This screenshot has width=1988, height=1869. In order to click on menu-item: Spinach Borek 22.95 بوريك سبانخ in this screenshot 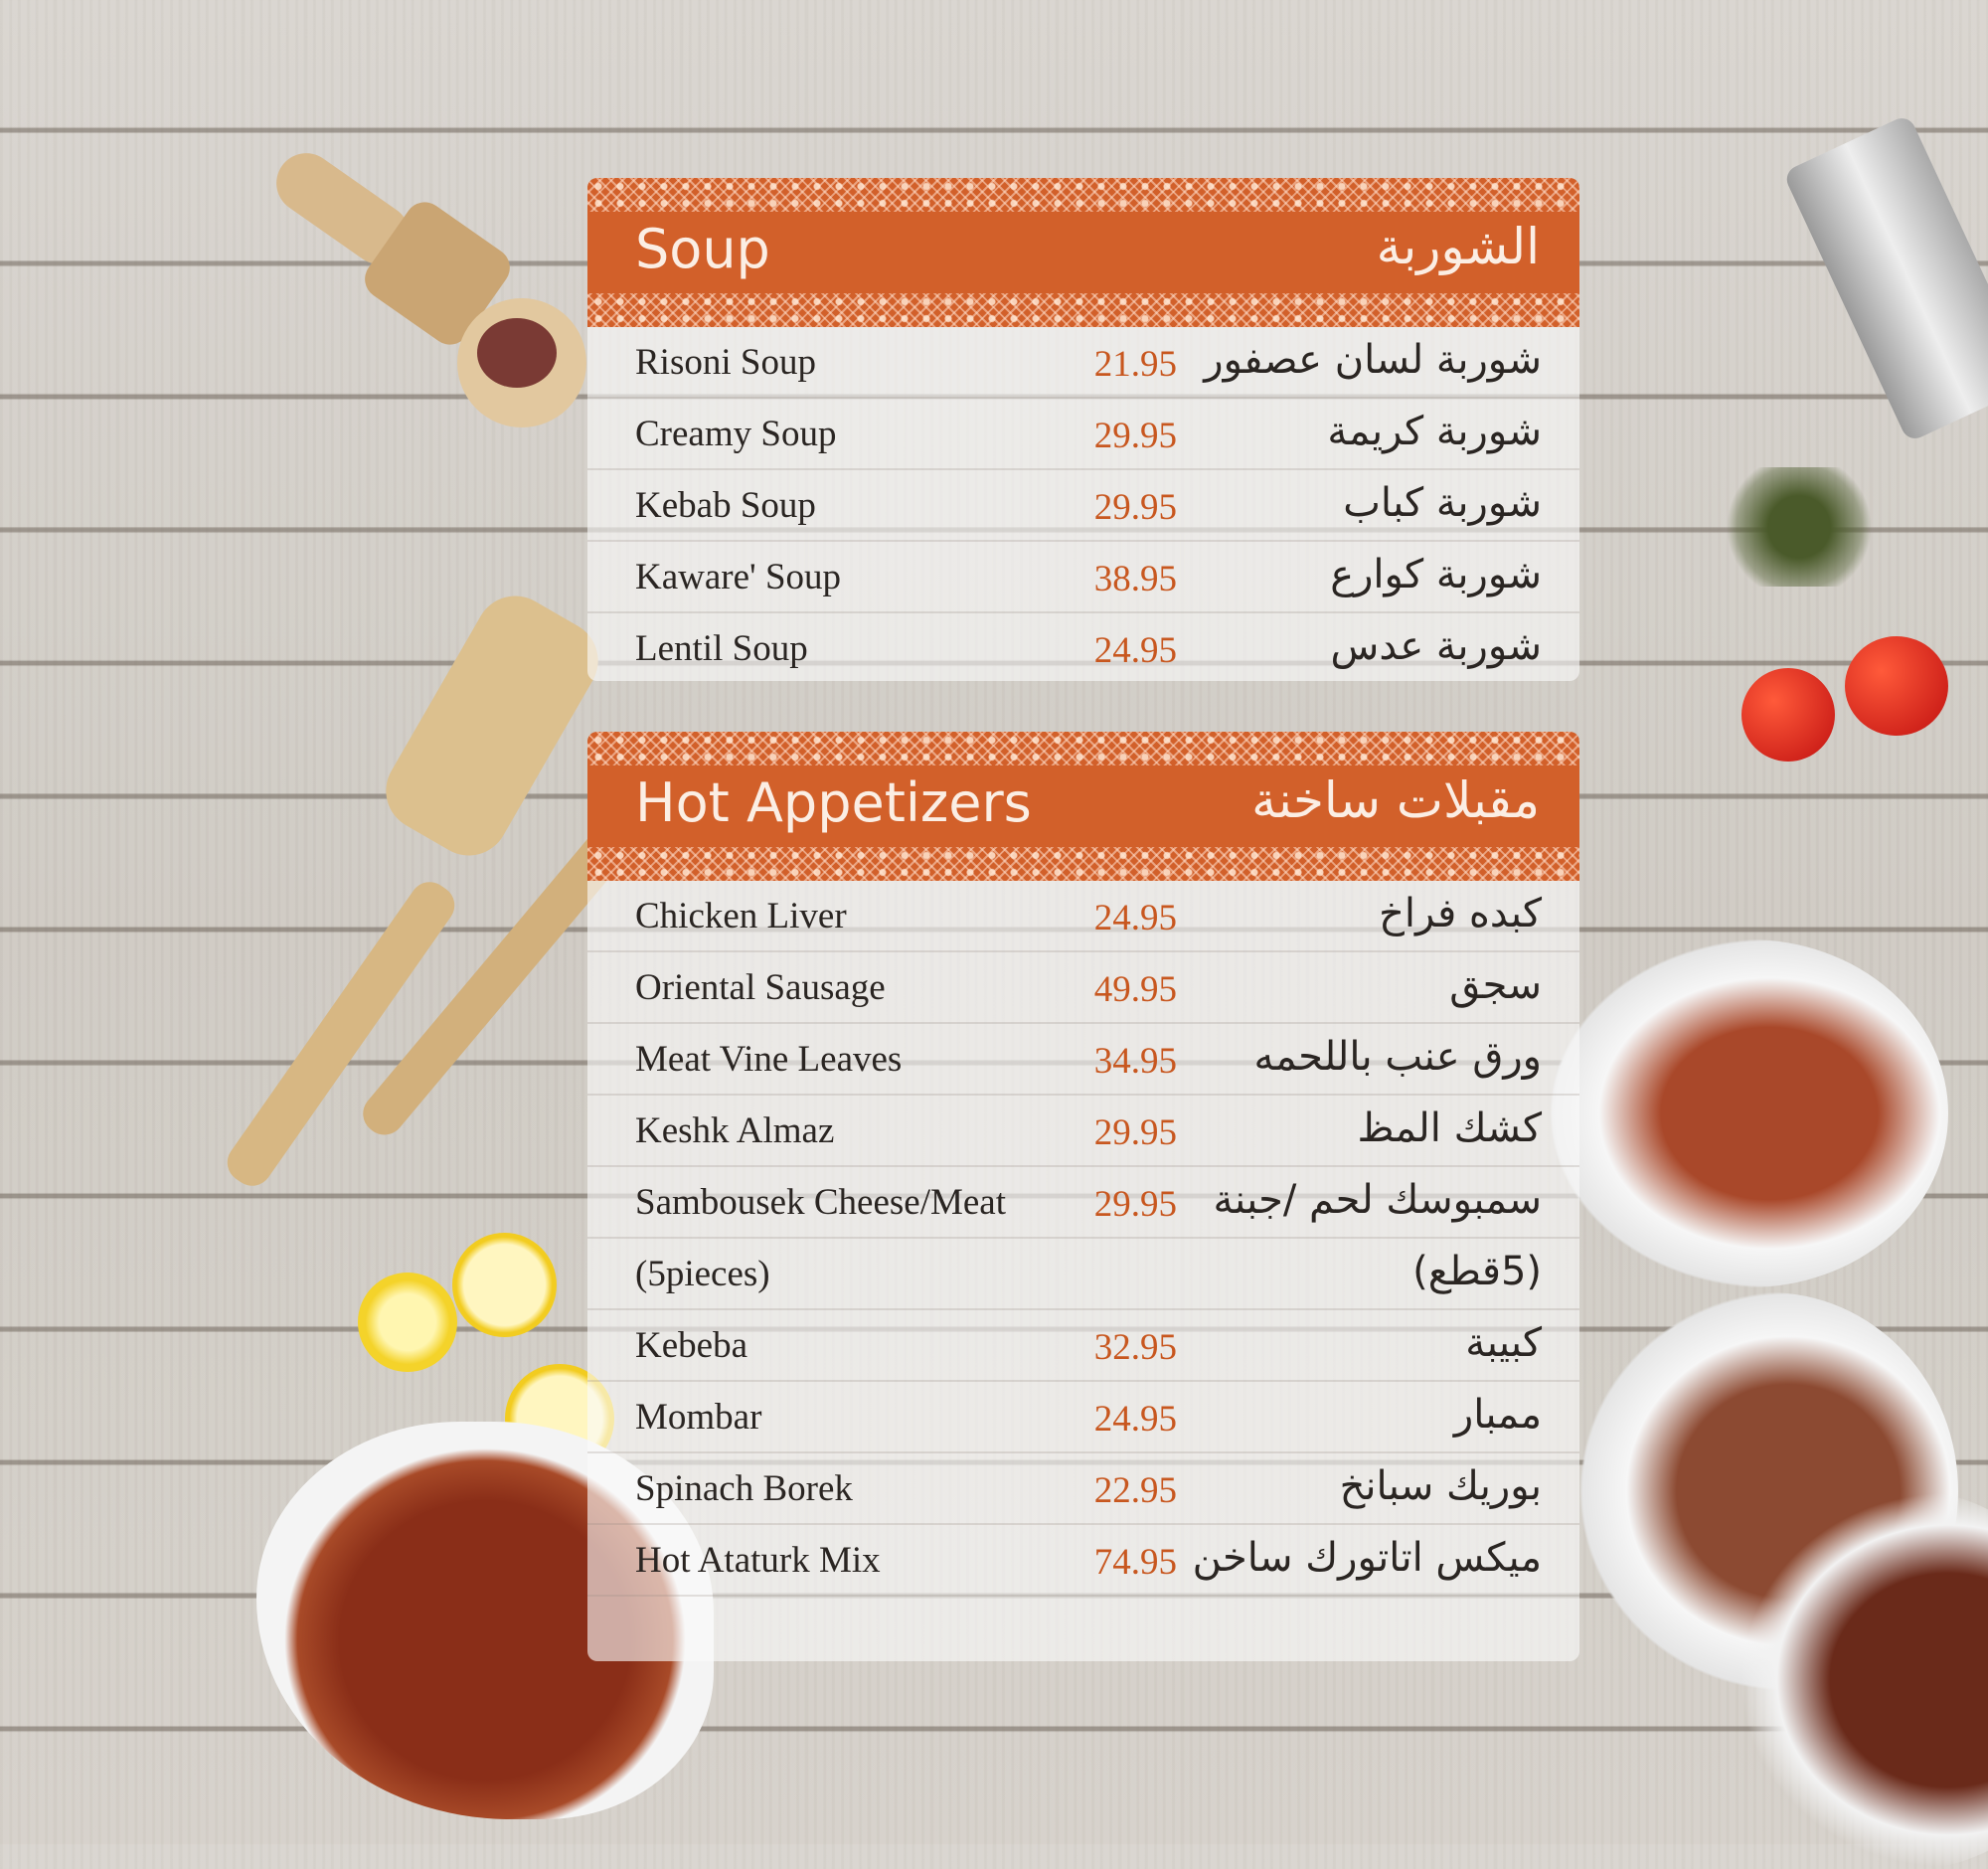, I will do `click(1083, 1489)`.